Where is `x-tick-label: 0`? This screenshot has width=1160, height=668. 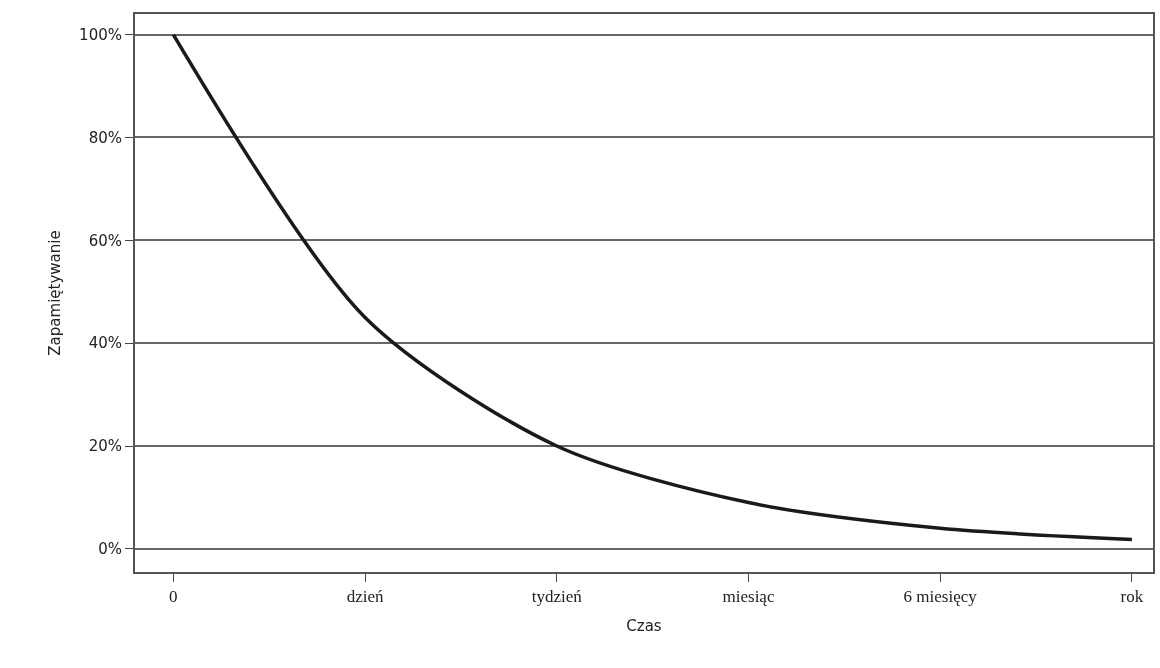 x-tick-label: 0 is located at coordinates (173, 597).